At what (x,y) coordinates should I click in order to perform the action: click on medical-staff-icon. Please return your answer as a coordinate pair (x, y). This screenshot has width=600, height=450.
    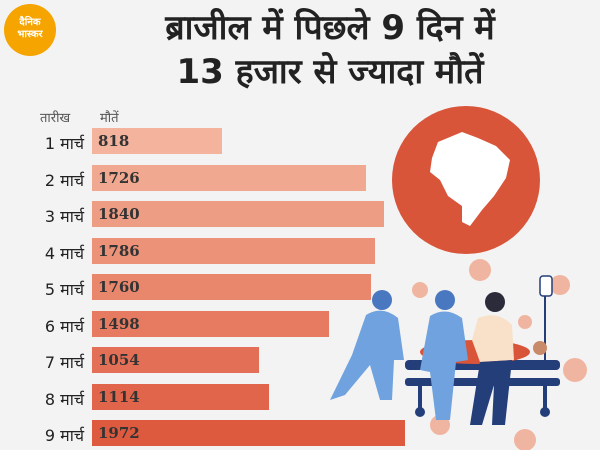
    Looking at the image, I should click on (438, 357).